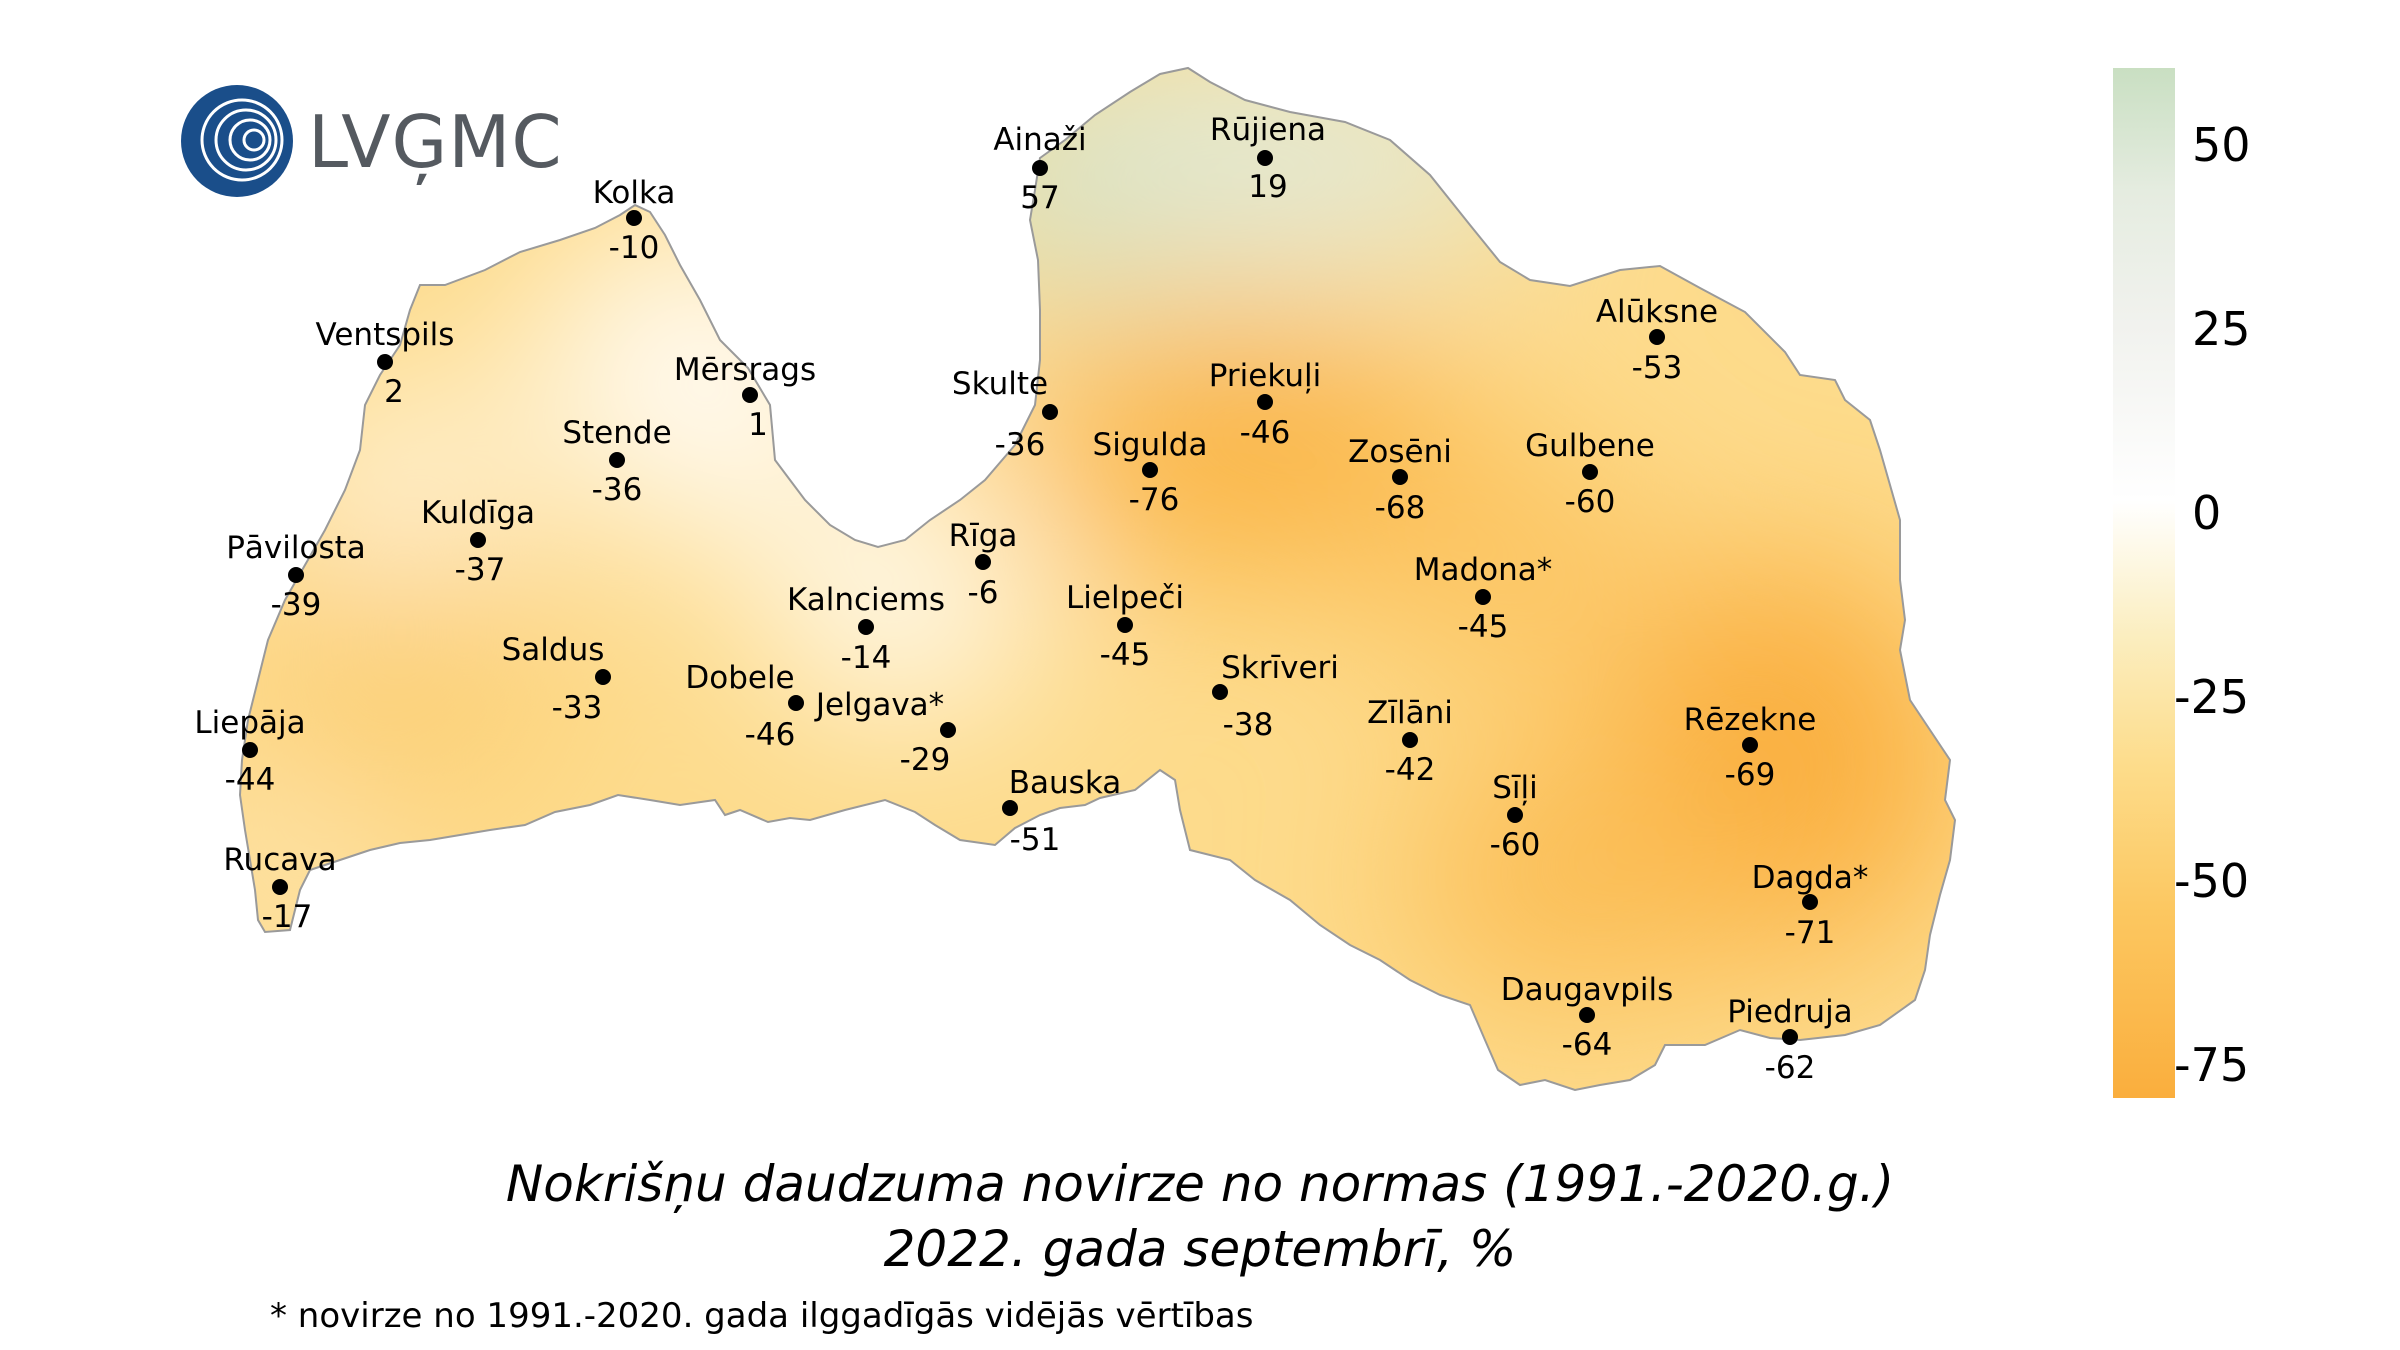 The width and height of the screenshot is (2400, 1350). What do you see at coordinates (279, 860) in the screenshot?
I see `station-name: Rucava` at bounding box center [279, 860].